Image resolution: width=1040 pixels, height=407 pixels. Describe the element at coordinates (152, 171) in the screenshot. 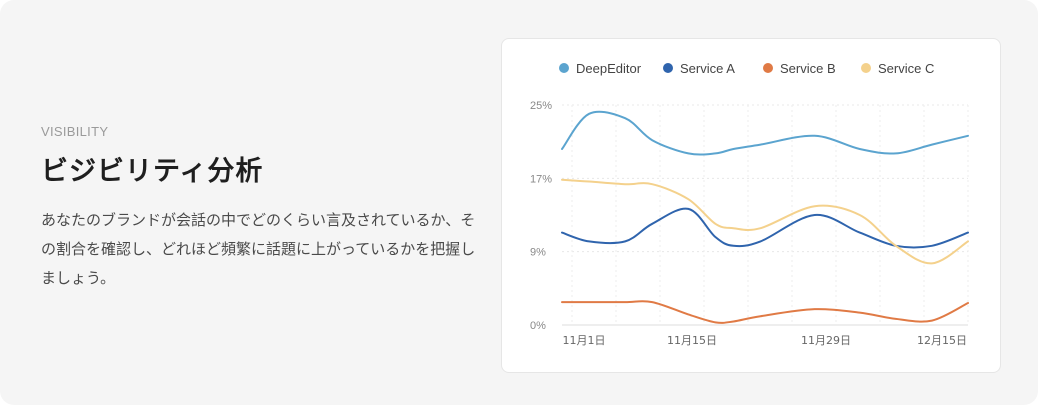

I see `section-title: ビジビリティ分析` at that location.